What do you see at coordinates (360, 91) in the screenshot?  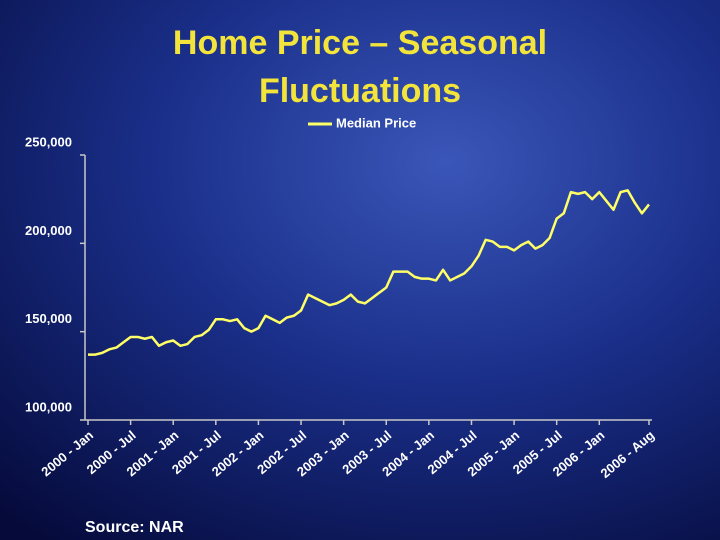 I see `title-line: Fluctuations` at bounding box center [360, 91].